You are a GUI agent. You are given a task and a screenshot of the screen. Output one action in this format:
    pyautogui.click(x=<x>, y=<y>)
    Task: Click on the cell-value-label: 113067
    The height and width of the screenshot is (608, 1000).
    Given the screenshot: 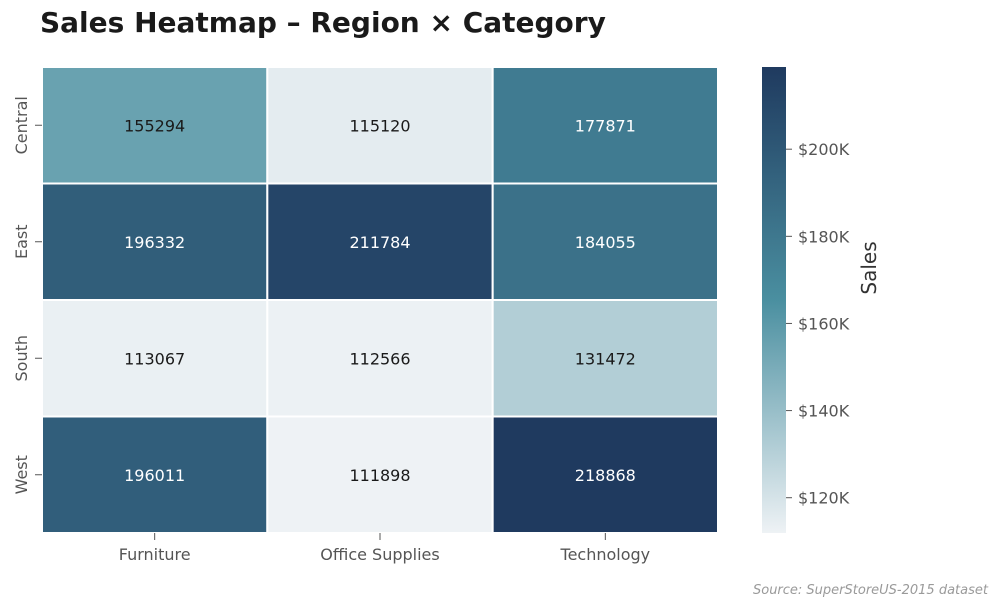 What is the action you would take?
    pyautogui.click(x=154, y=358)
    